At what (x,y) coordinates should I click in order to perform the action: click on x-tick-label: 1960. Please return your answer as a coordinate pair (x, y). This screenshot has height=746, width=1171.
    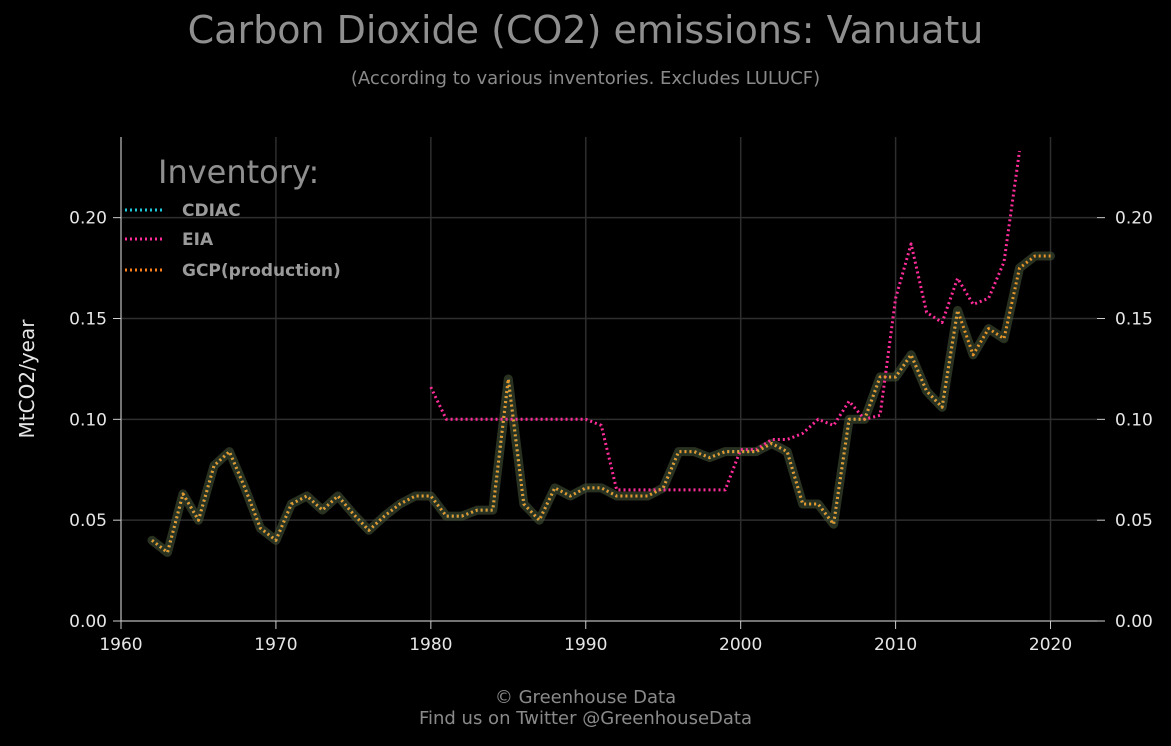
    Looking at the image, I should click on (120, 645).